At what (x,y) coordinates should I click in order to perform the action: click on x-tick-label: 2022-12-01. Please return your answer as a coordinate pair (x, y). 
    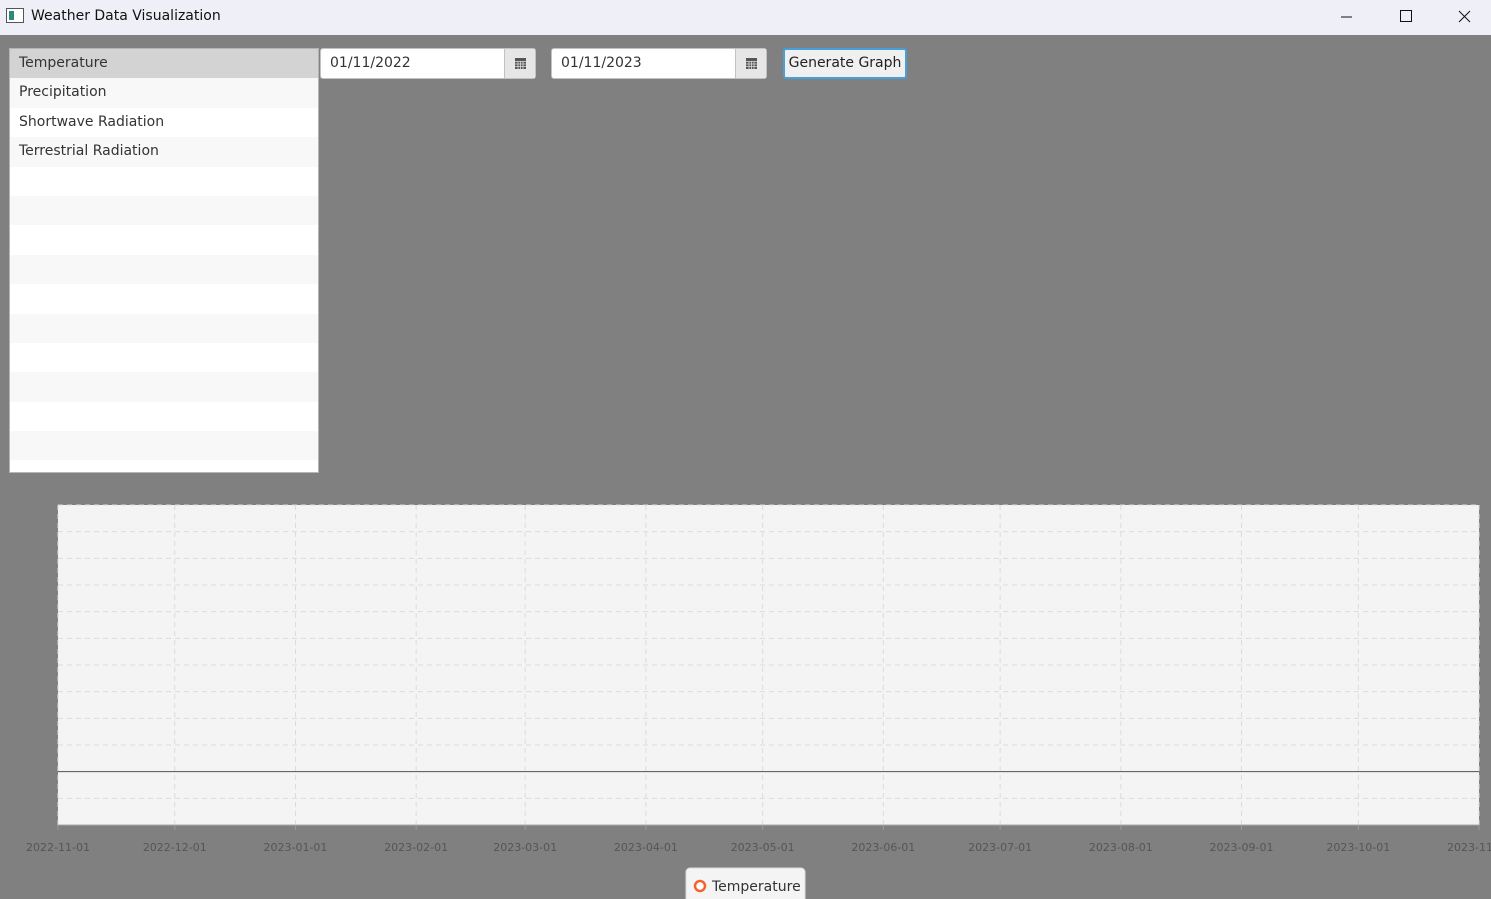
    Looking at the image, I should click on (175, 847).